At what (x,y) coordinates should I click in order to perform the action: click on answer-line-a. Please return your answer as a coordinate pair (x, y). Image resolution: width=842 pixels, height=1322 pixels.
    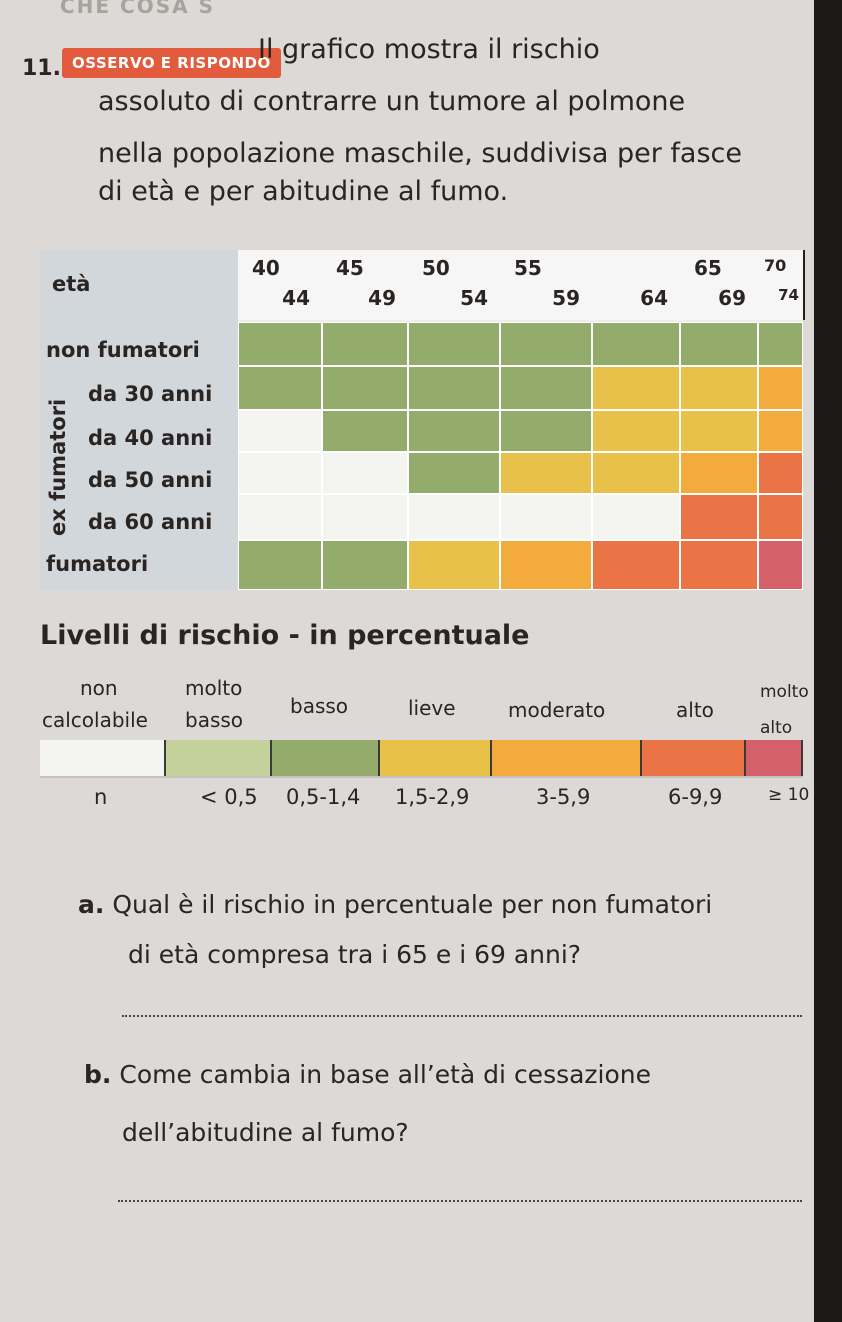
    Looking at the image, I should click on (462, 1016).